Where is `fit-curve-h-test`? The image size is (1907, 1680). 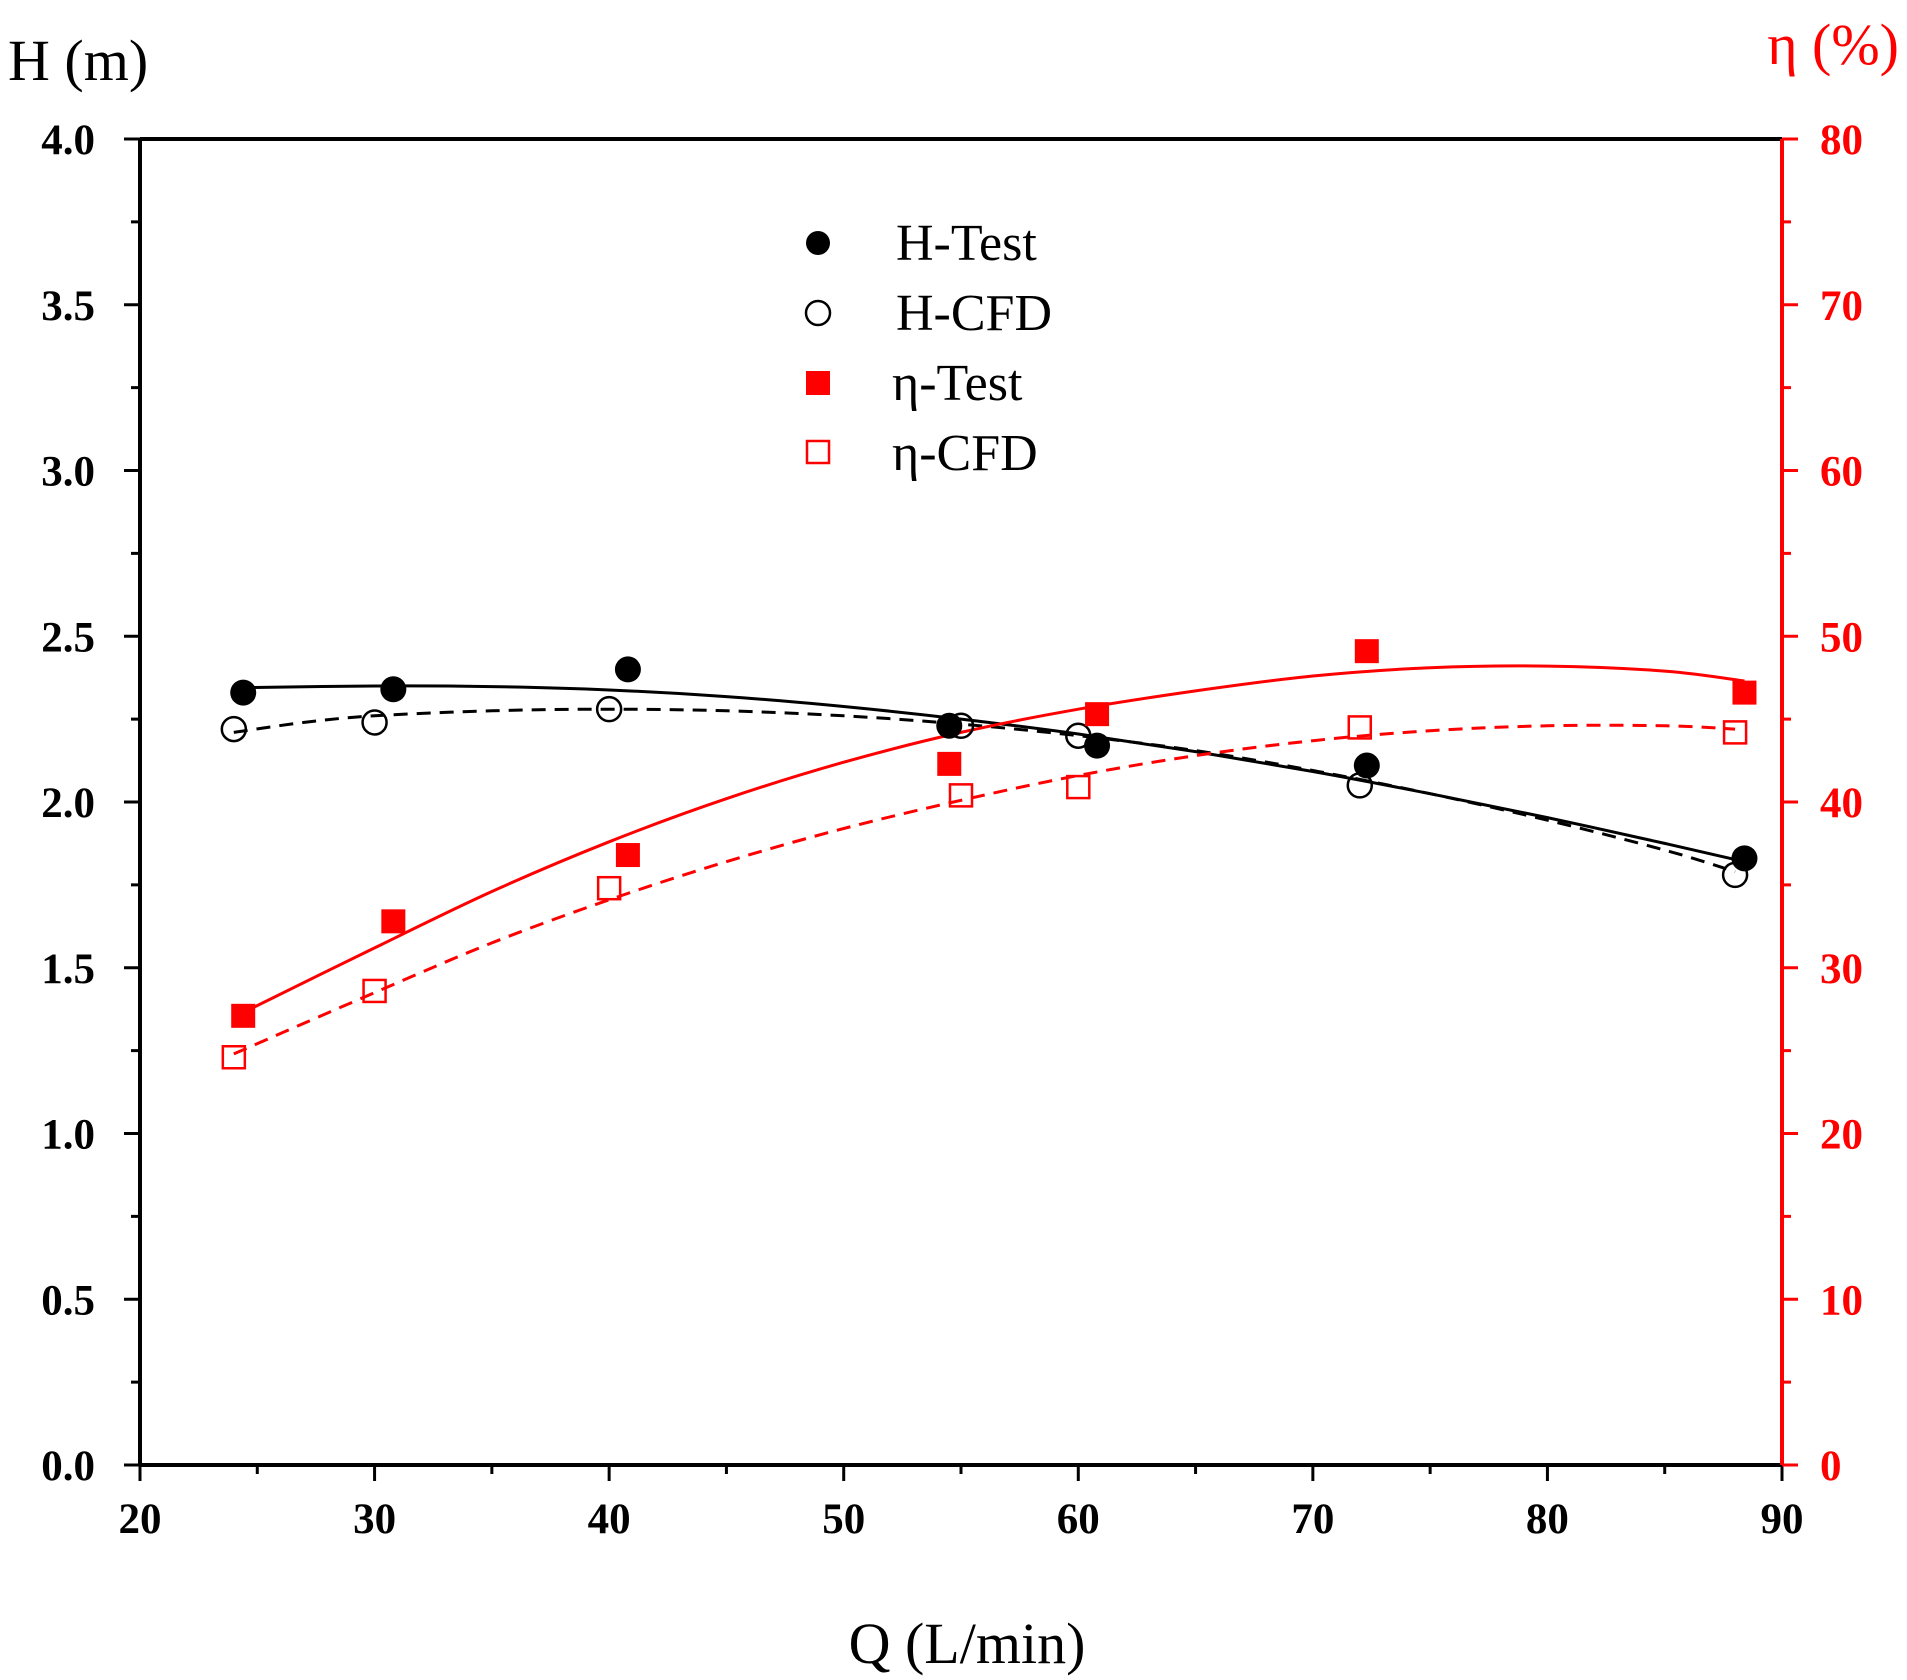
fit-curve-h-test is located at coordinates (994, 774).